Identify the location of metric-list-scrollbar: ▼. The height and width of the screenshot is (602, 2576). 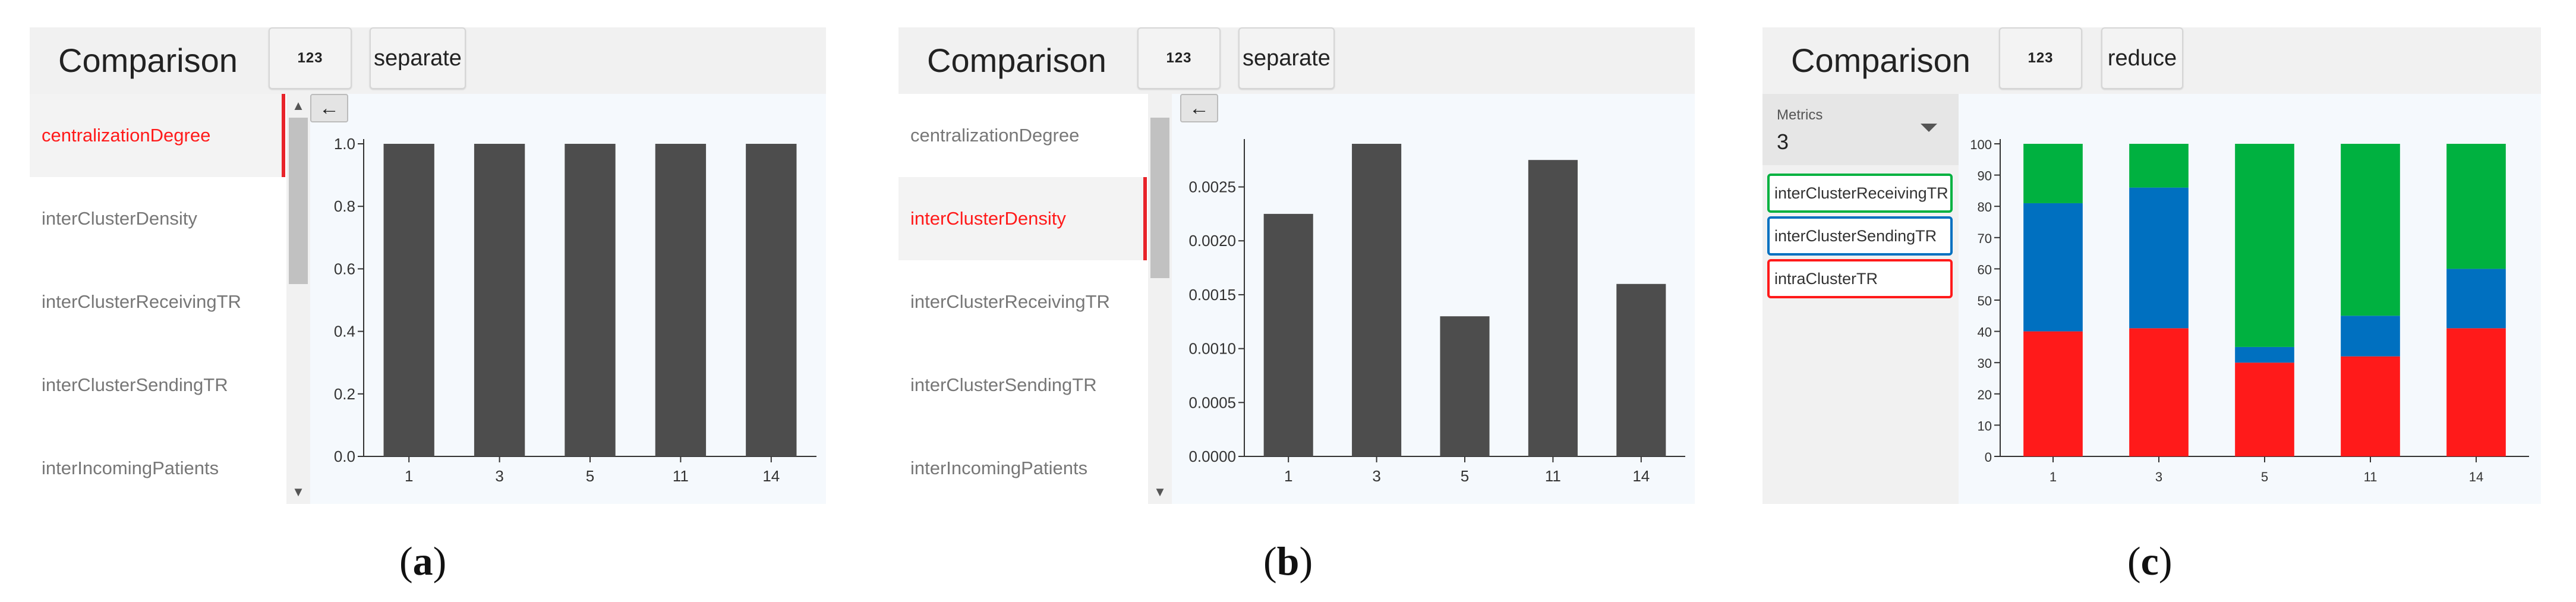
(1160, 299).